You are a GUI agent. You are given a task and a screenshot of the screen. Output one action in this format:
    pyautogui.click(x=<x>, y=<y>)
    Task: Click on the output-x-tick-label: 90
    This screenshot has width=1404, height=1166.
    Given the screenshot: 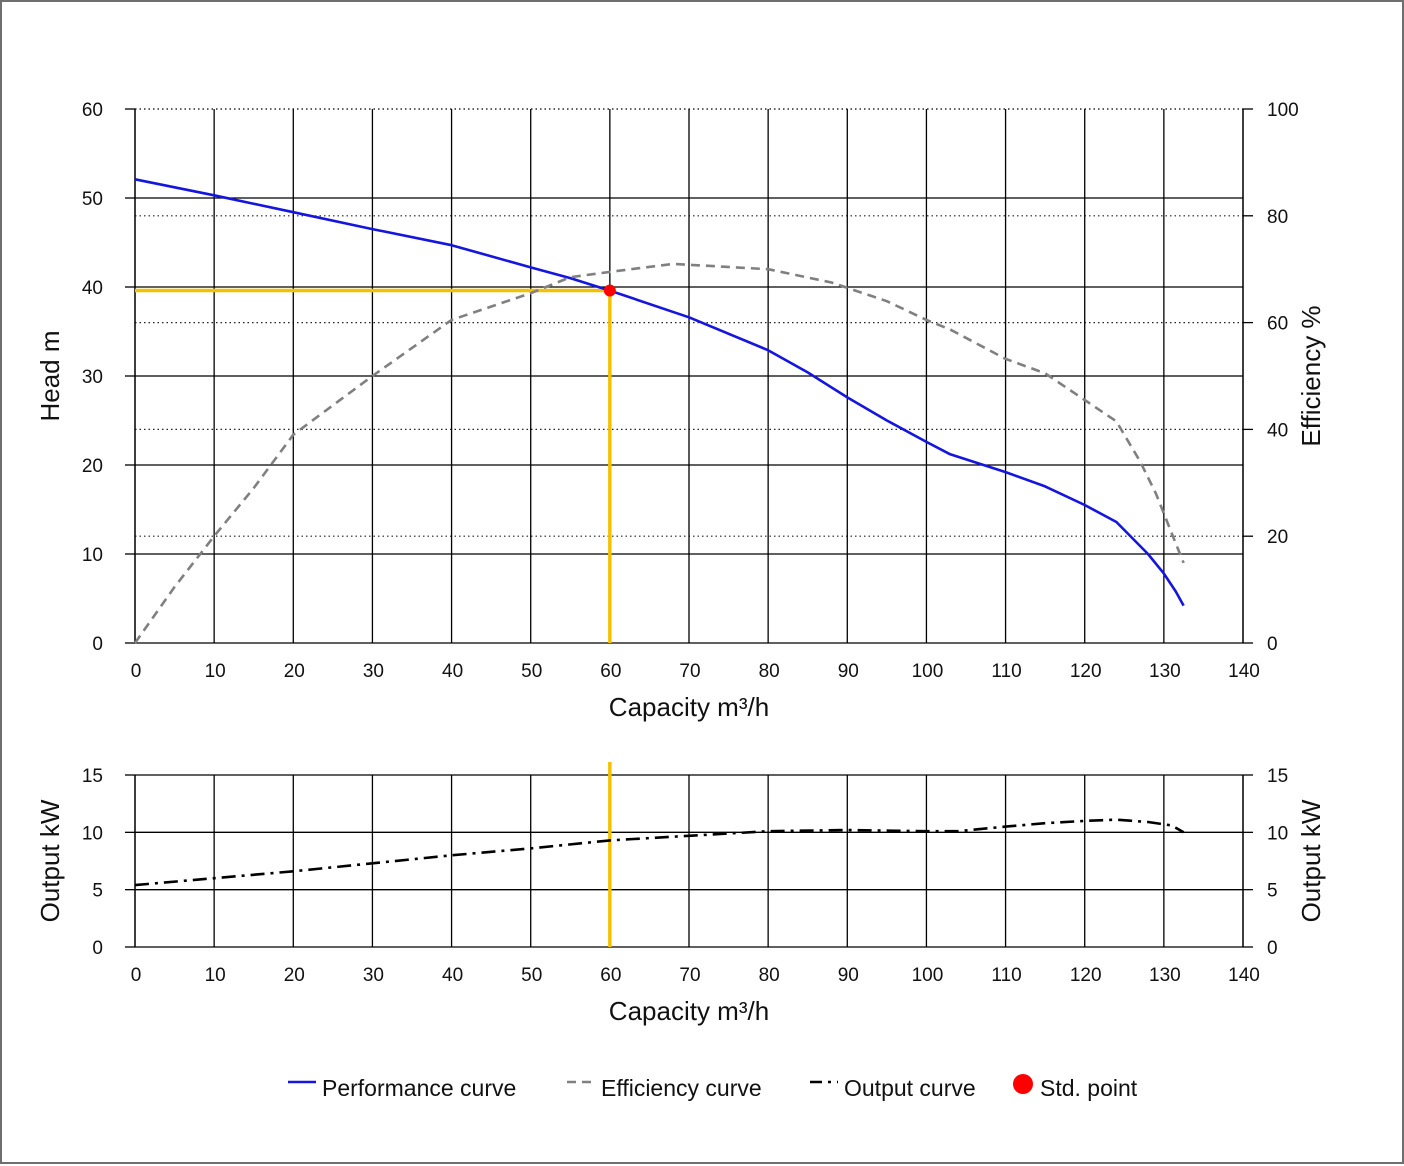 What is the action you would take?
    pyautogui.click(x=848, y=975)
    